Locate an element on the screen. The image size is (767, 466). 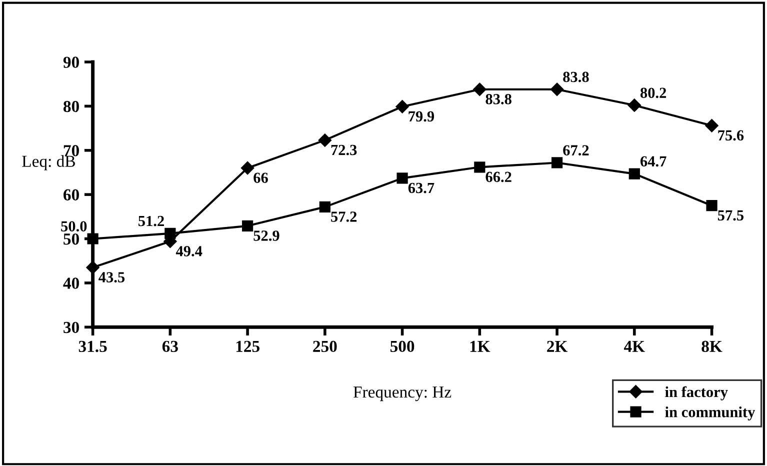
data-label: 50.0 is located at coordinates (74, 226).